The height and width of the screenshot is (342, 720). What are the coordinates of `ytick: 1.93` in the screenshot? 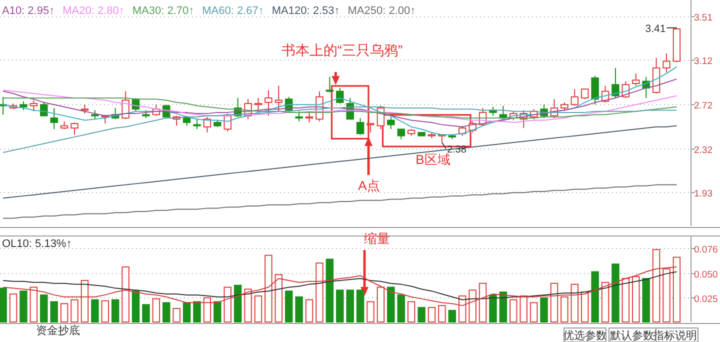 It's located at (703, 194).